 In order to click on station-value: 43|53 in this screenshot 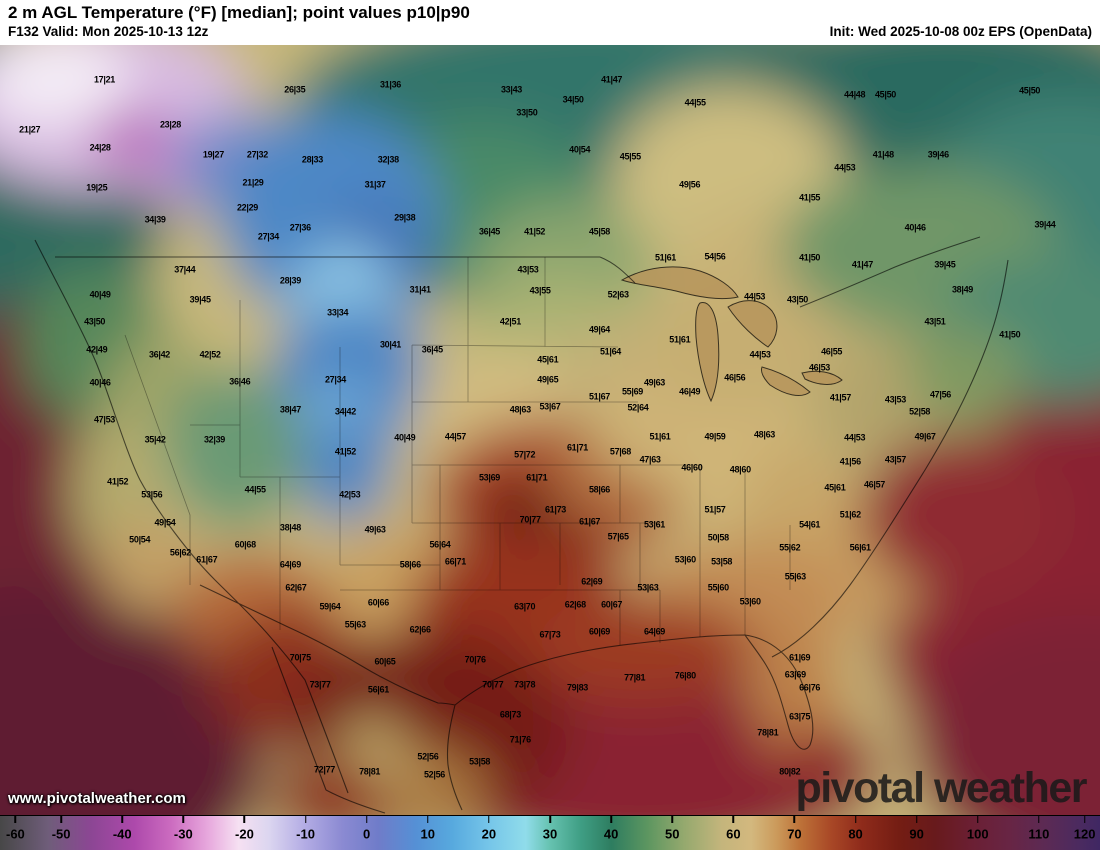, I will do `click(528, 269)`.